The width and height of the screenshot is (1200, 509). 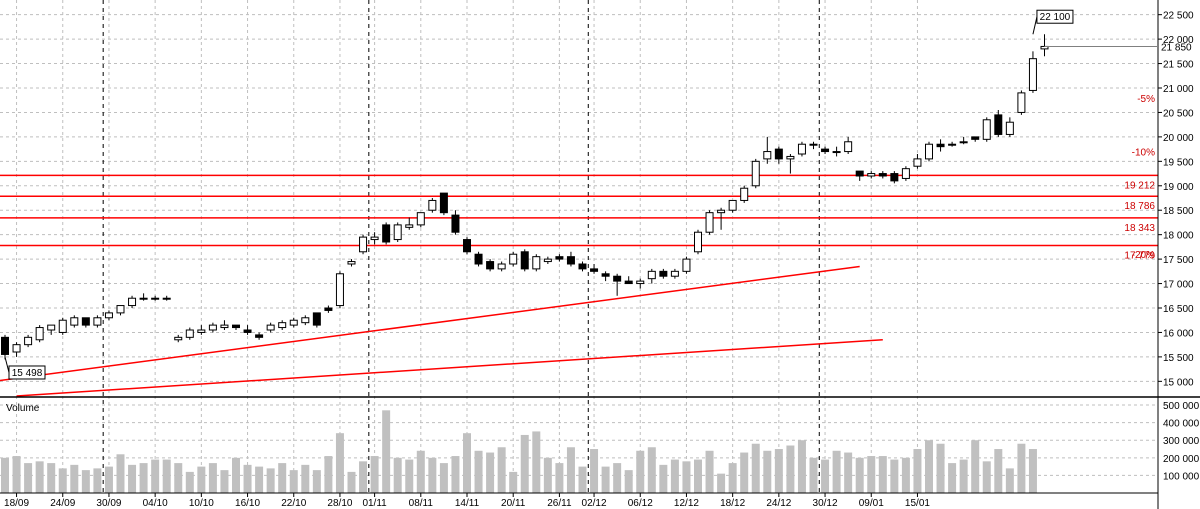 What do you see at coordinates (579, 210) in the screenshot?
I see `support-lines` at bounding box center [579, 210].